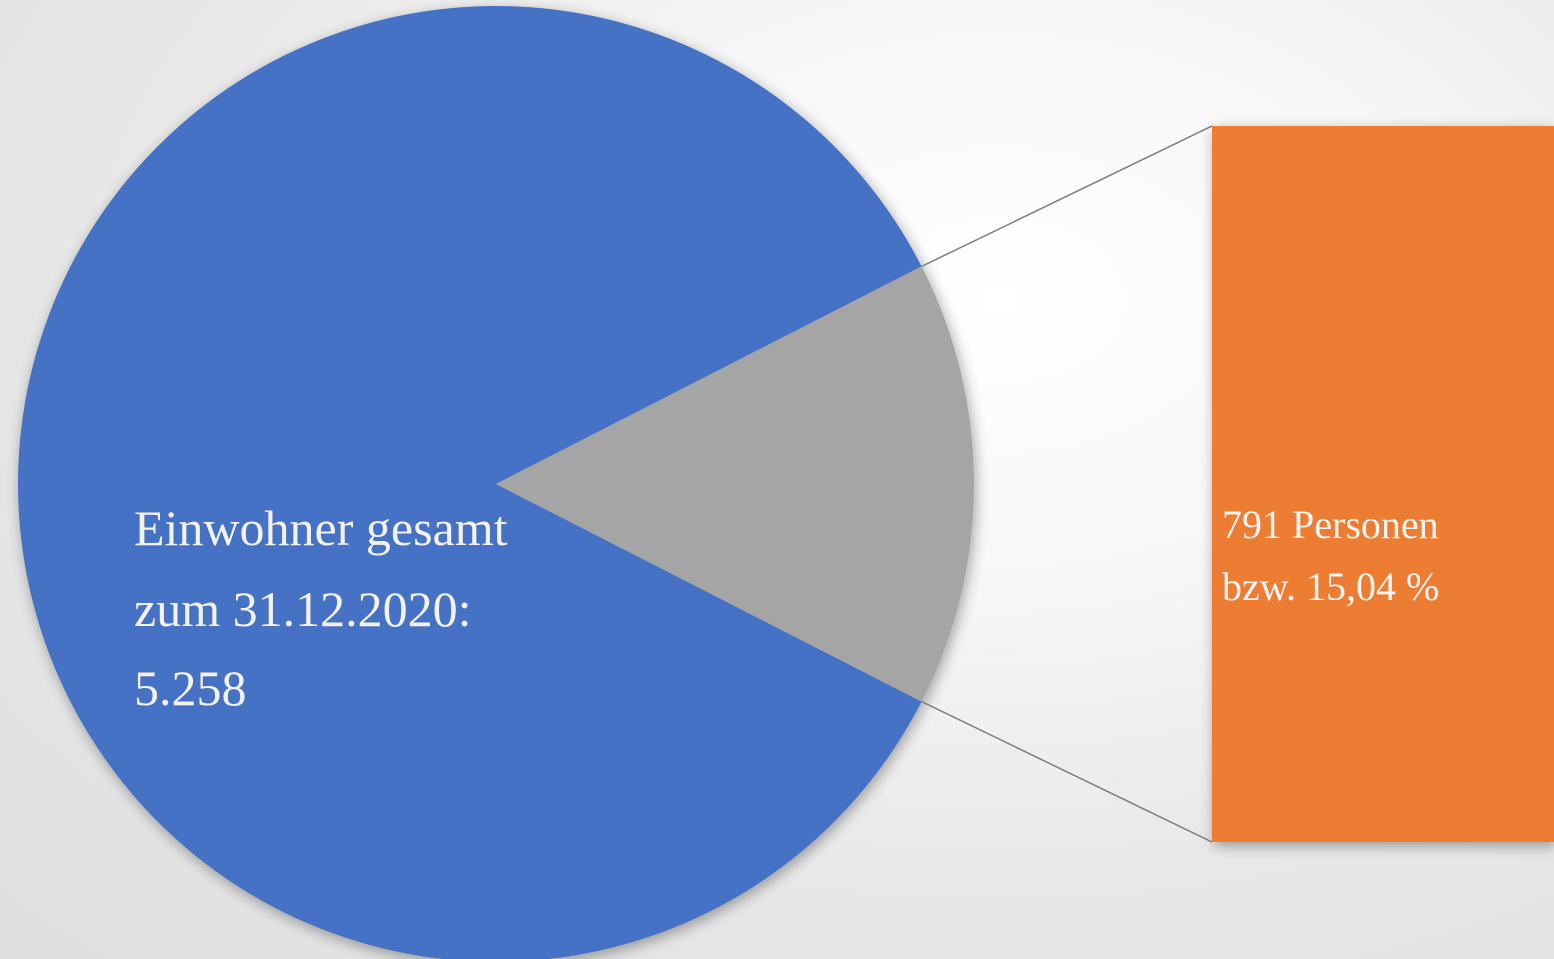 This screenshot has width=1554, height=959. What do you see at coordinates (1067, 196) in the screenshot?
I see `connector-line-top` at bounding box center [1067, 196].